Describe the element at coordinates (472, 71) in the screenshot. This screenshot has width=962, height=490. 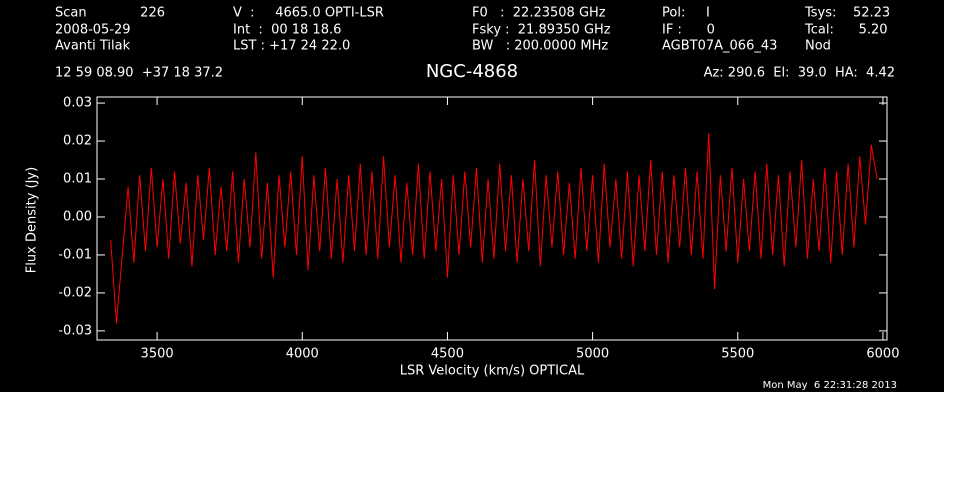
I see `chart-title: NGC-4868` at that location.